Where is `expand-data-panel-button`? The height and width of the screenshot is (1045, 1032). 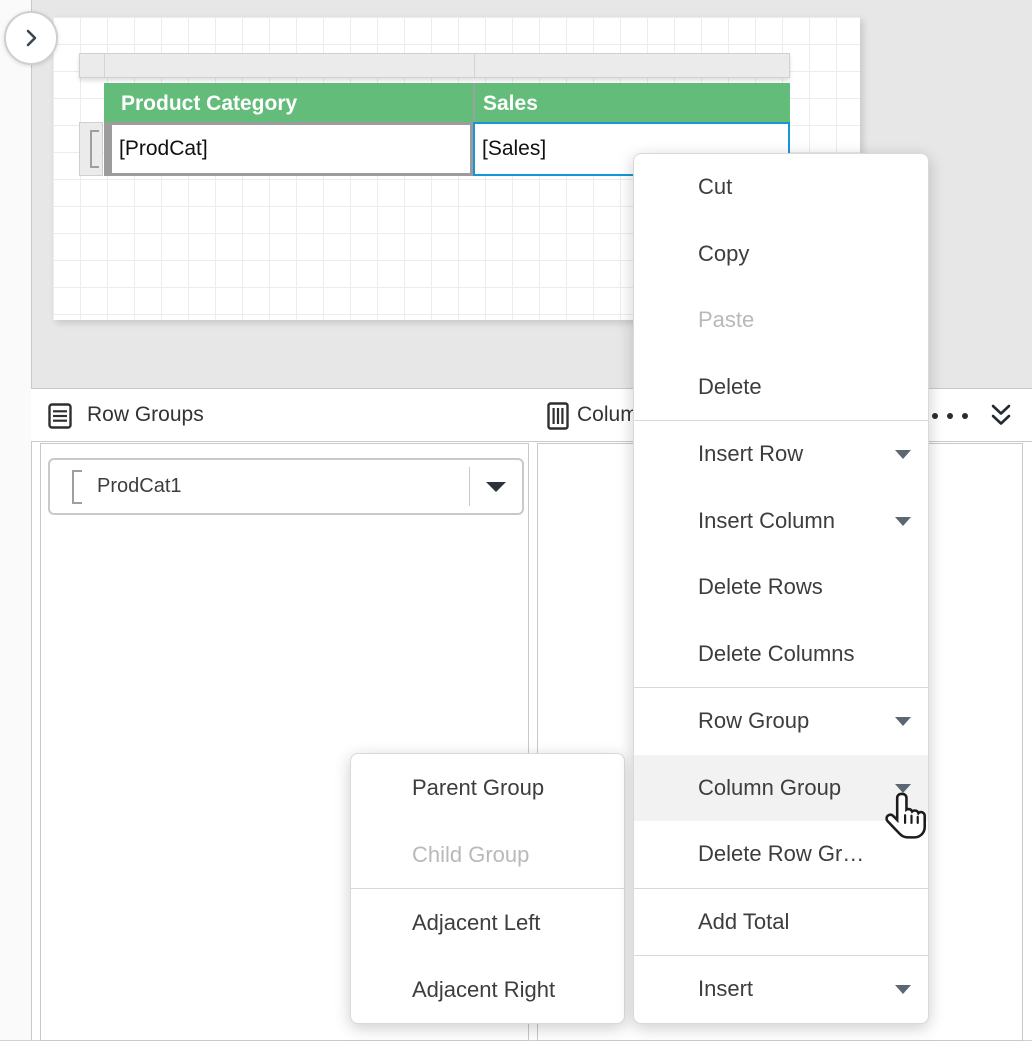 expand-data-panel-button is located at coordinates (31, 38).